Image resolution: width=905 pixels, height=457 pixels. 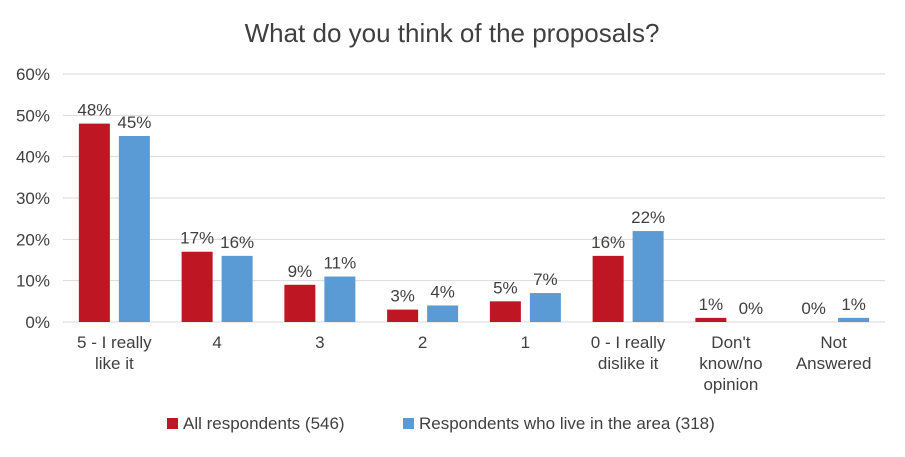 I want to click on x-category-label: 2, so click(x=422, y=342).